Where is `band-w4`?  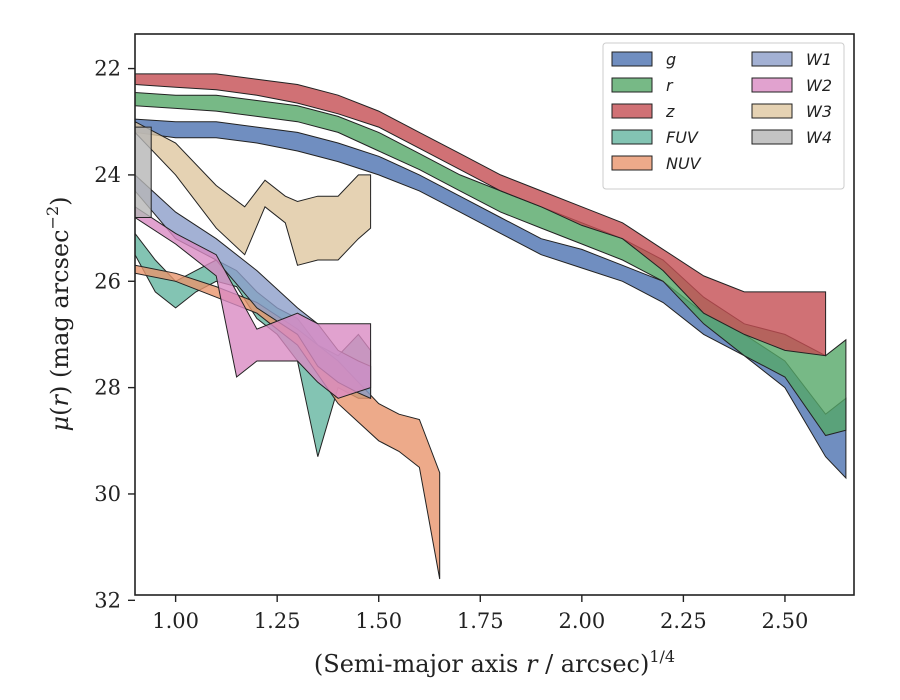 band-w4 is located at coordinates (143, 172).